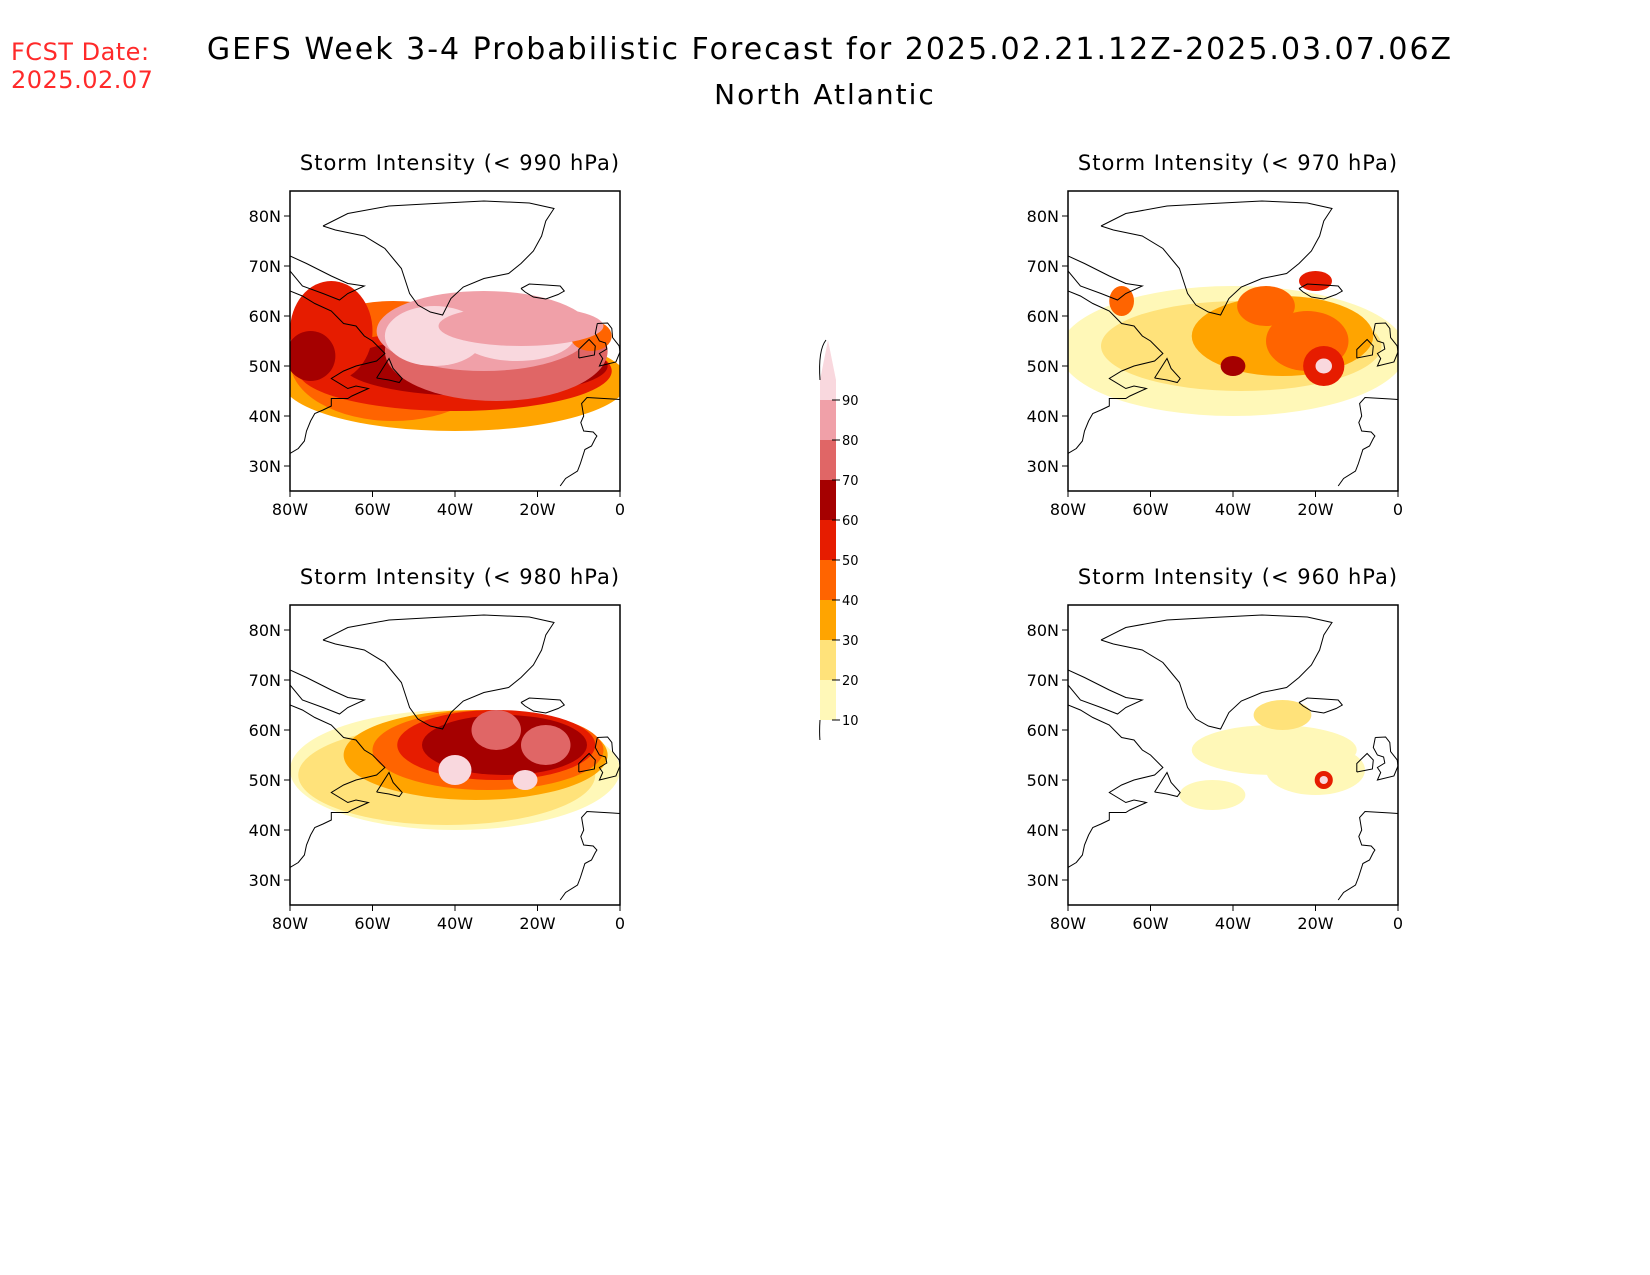 The image size is (1650, 1275). Describe the element at coordinates (850, 681) in the screenshot. I see `colorbar-tick-label: 20` at that location.